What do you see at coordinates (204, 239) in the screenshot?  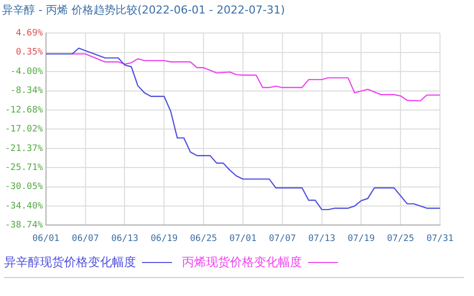 I see `x-tick-label: 06/25` at bounding box center [204, 239].